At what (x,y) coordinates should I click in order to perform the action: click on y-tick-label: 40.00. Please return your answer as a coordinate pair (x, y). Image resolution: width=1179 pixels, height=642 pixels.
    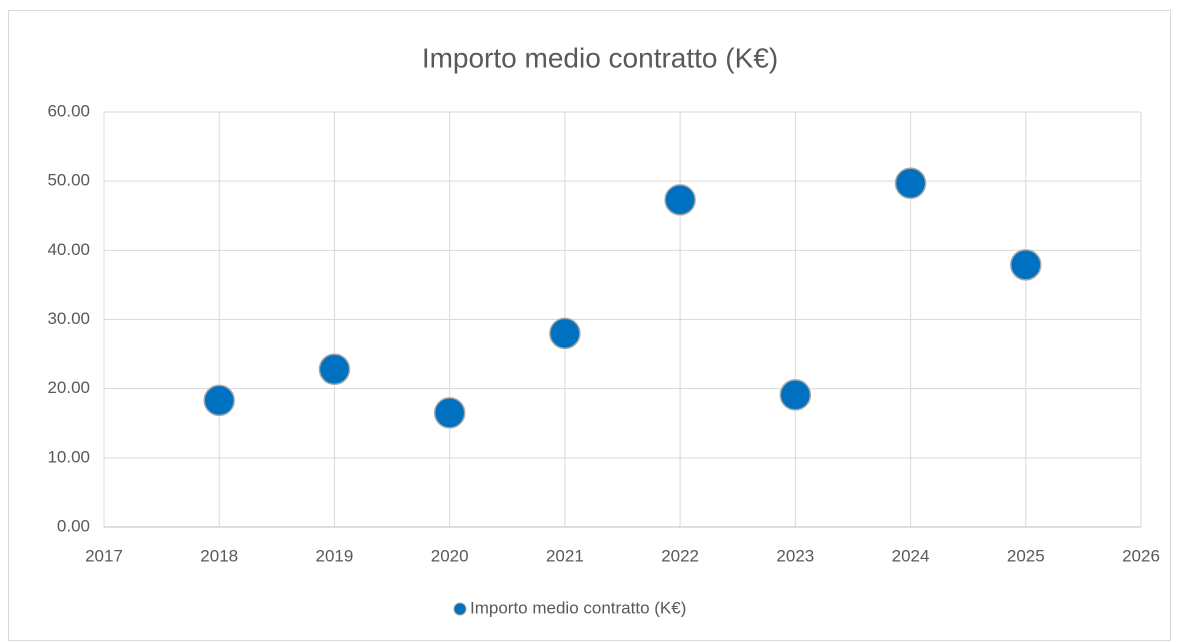
    Looking at the image, I should click on (68, 249).